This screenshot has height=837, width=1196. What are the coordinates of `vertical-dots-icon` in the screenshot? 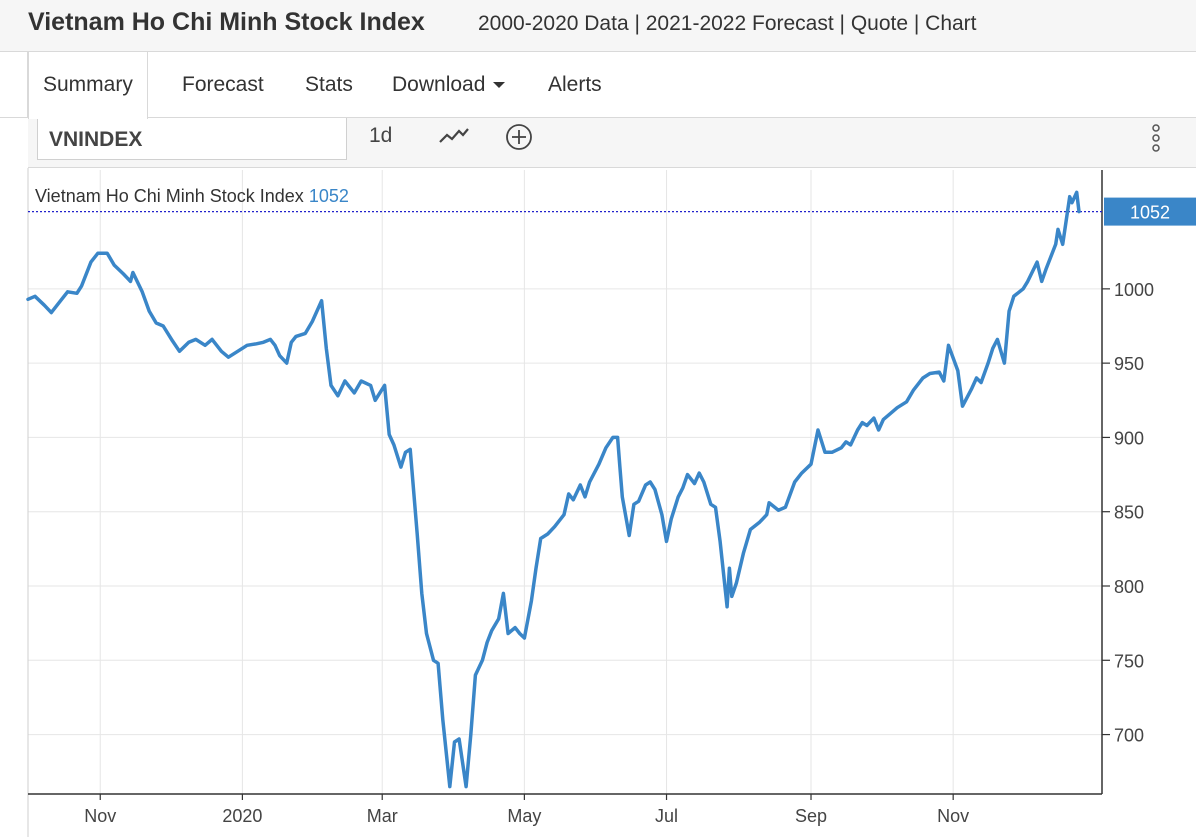 It's located at (1156, 137).